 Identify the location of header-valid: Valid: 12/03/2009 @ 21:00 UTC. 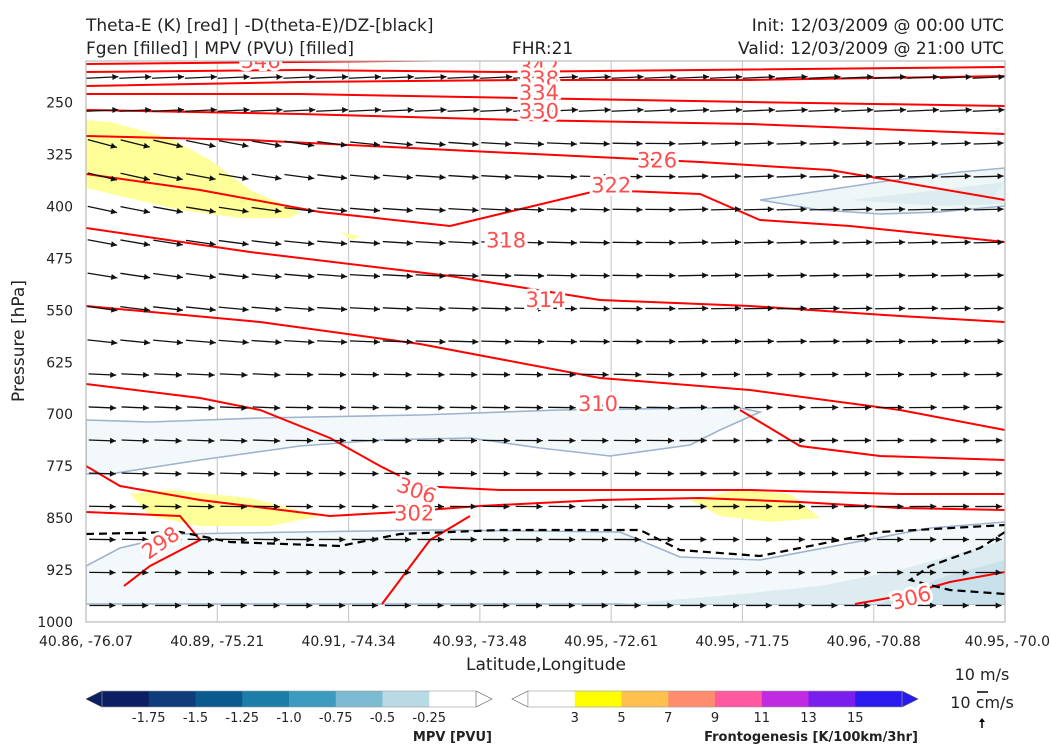
(871, 49).